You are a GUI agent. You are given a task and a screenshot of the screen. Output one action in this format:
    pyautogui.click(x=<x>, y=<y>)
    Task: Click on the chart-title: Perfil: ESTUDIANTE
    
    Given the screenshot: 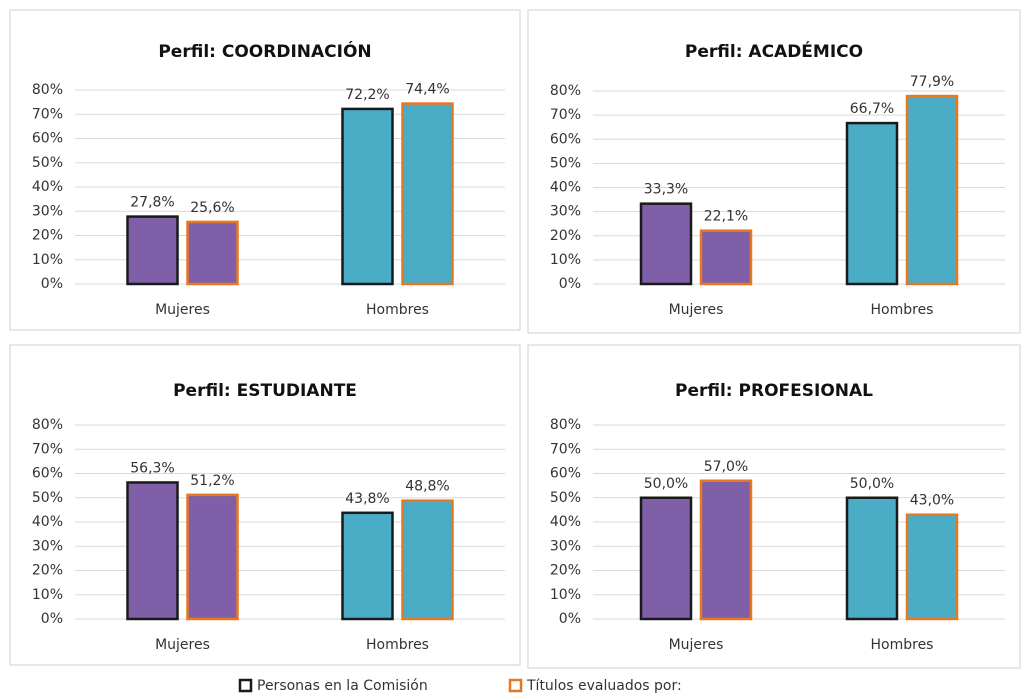 What is the action you would take?
    pyautogui.click(x=265, y=391)
    